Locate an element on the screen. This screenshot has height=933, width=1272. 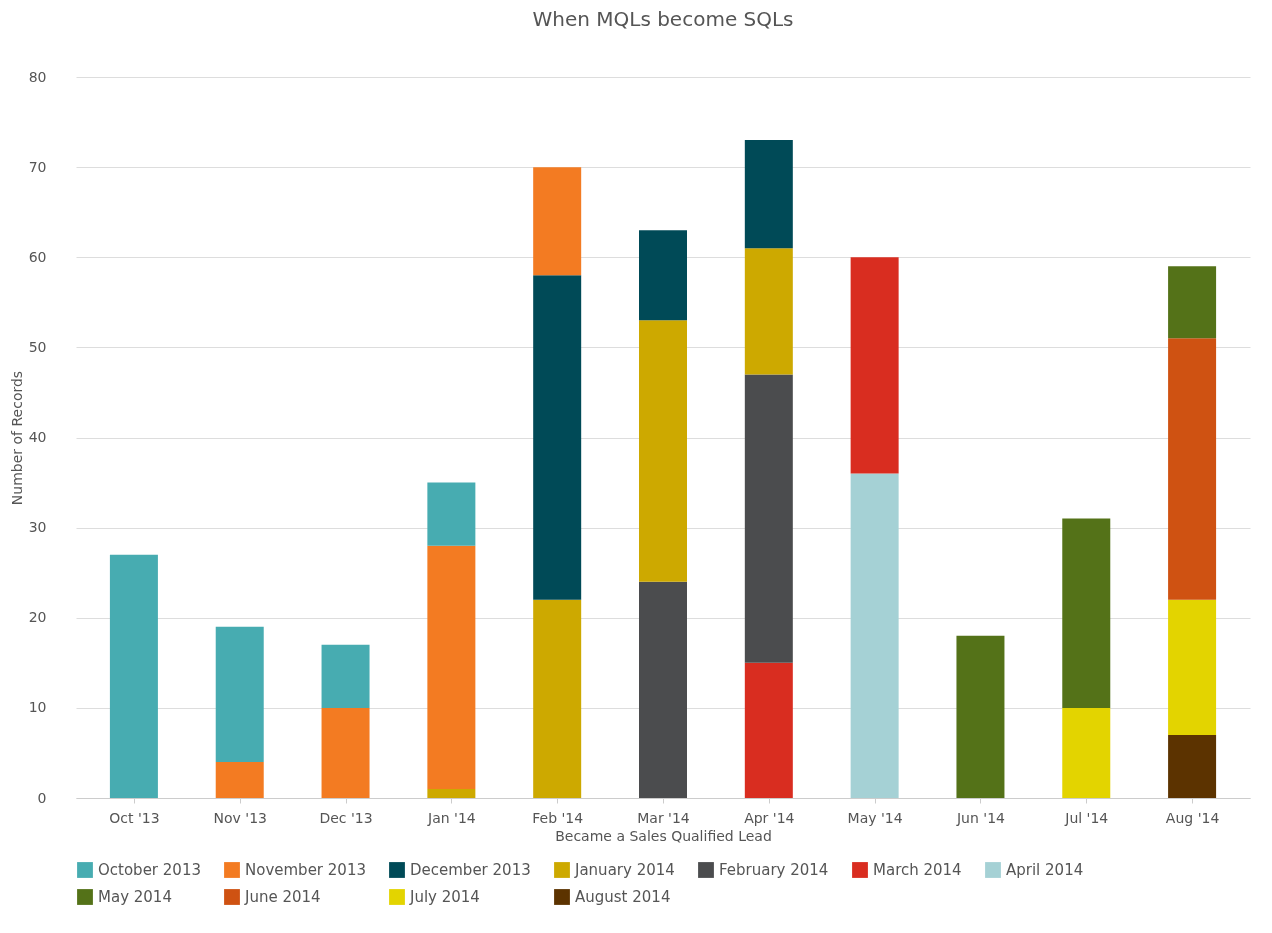
legend-label: November 2013 is located at coordinates (305, 870).